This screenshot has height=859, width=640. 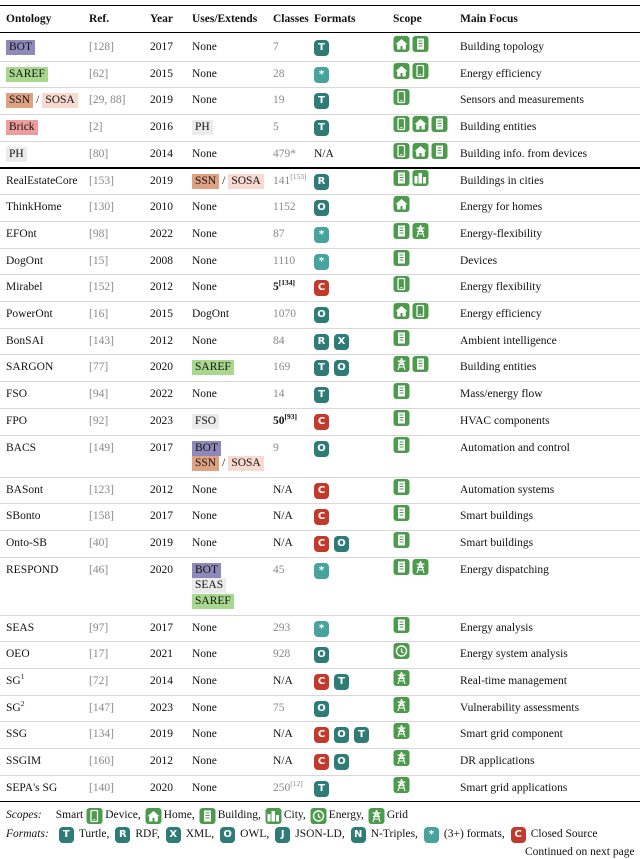 I want to click on reference: [98], so click(x=99, y=233).